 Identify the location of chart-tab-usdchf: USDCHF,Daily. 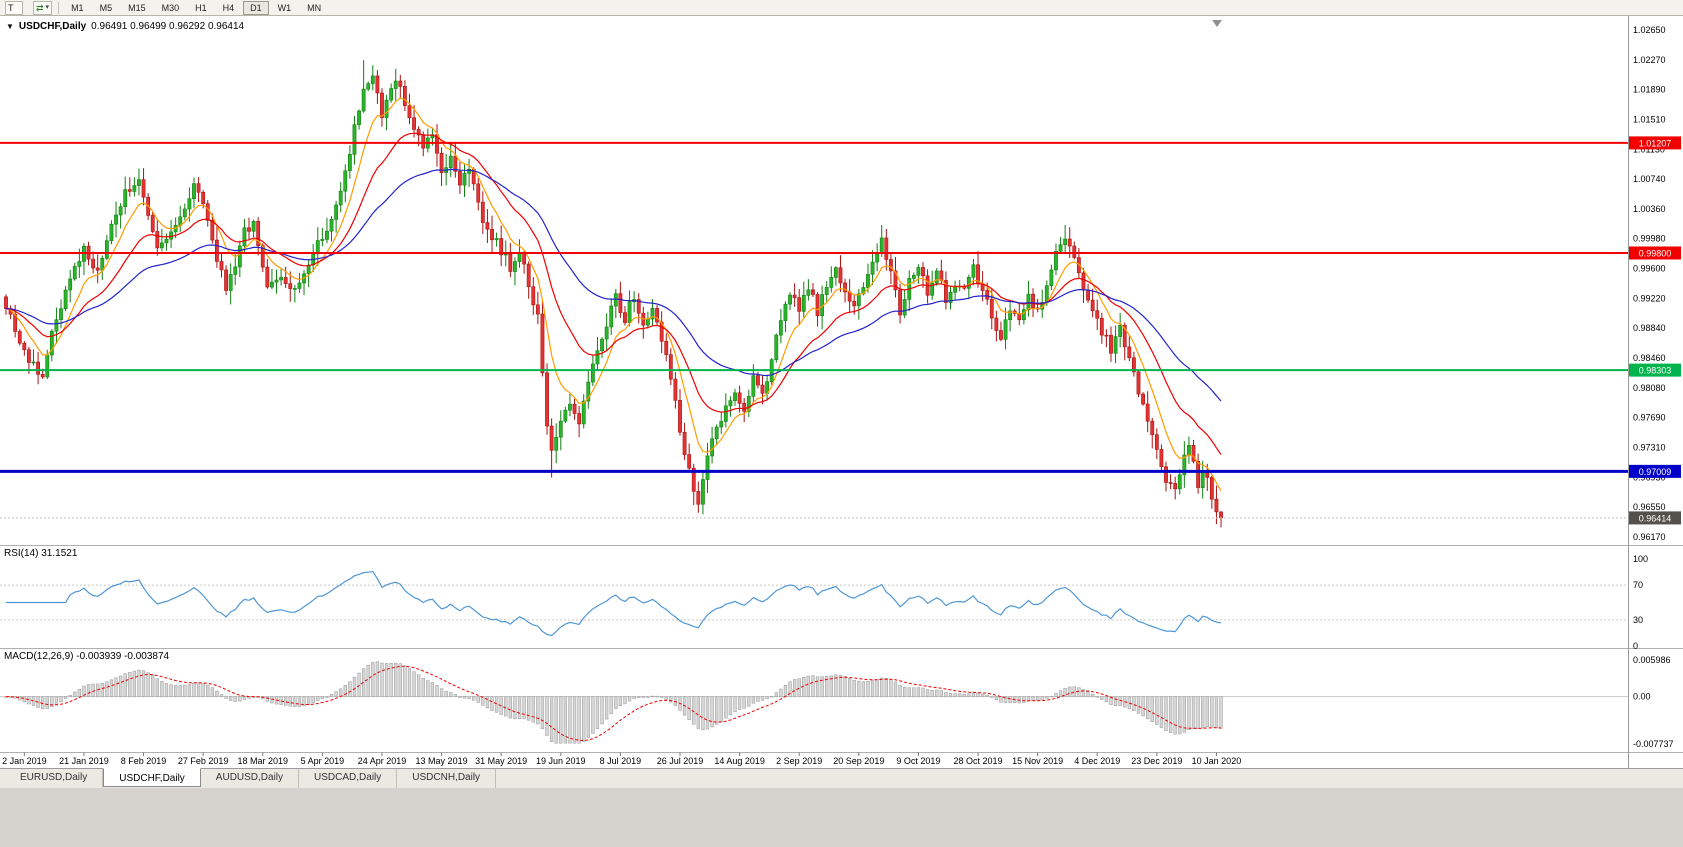
(152, 777).